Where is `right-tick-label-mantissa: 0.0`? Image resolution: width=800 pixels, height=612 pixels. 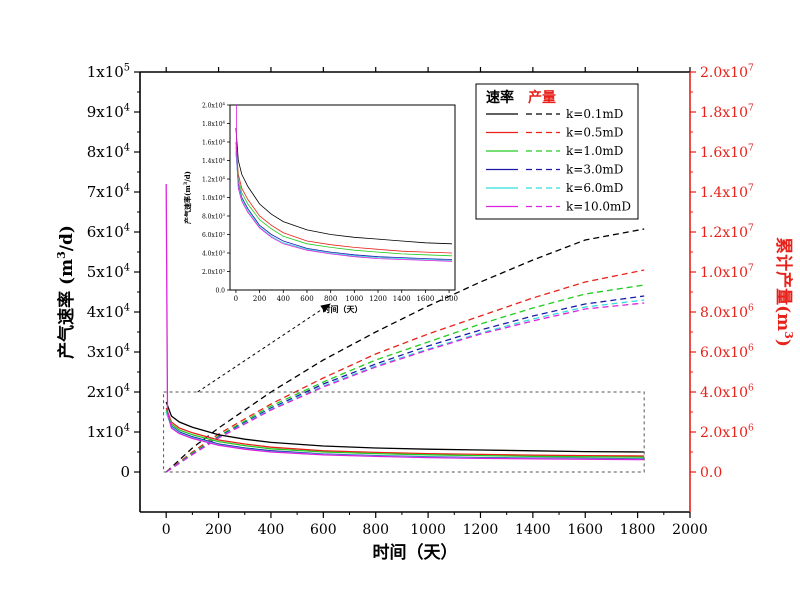
right-tick-label-mantissa: 0.0 is located at coordinates (711, 473).